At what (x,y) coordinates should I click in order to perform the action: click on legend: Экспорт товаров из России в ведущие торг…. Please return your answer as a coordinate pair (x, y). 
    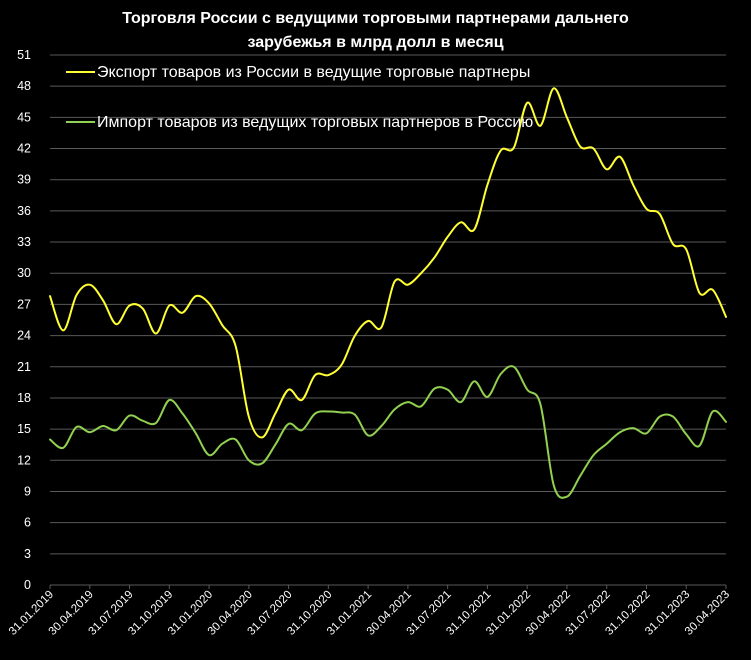
    Looking at the image, I should click on (299, 97).